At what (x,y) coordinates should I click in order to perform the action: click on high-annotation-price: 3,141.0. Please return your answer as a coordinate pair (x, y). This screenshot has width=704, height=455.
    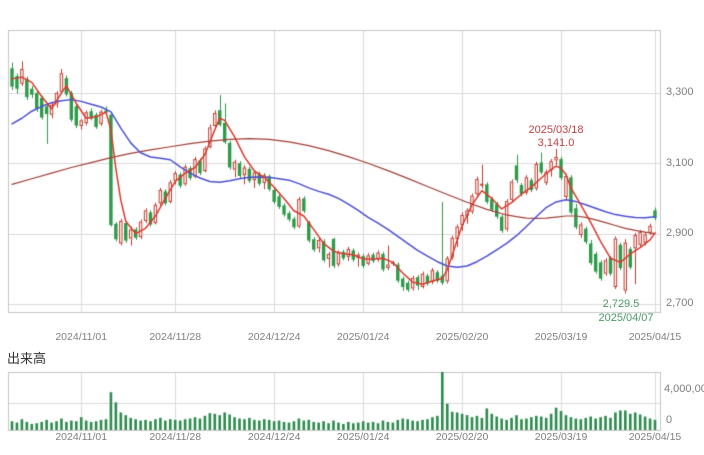
    Looking at the image, I should click on (556, 143).